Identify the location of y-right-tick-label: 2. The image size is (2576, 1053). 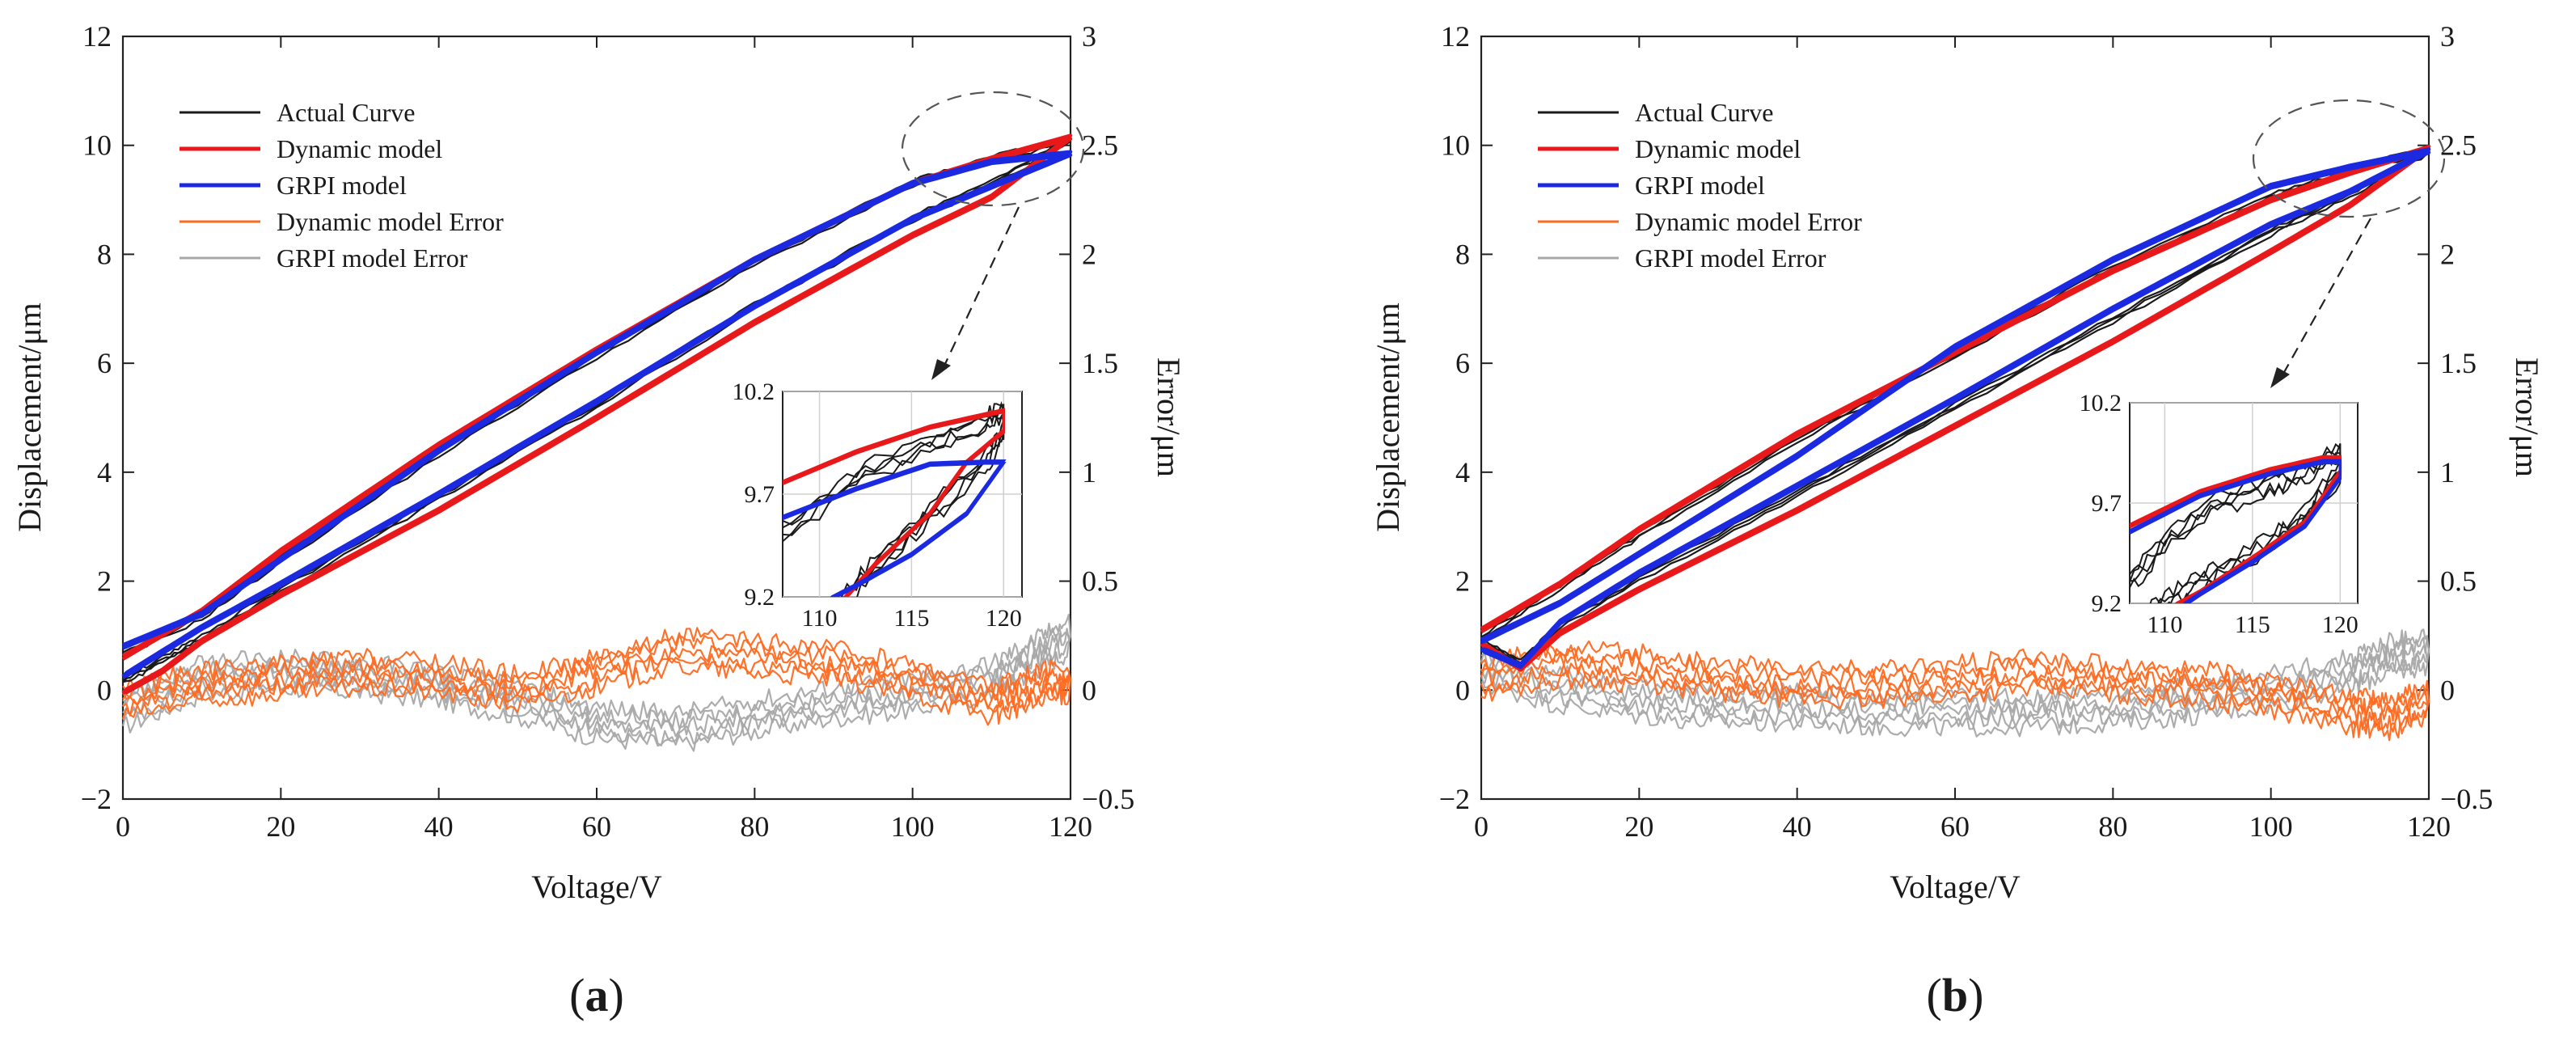
(1089, 254).